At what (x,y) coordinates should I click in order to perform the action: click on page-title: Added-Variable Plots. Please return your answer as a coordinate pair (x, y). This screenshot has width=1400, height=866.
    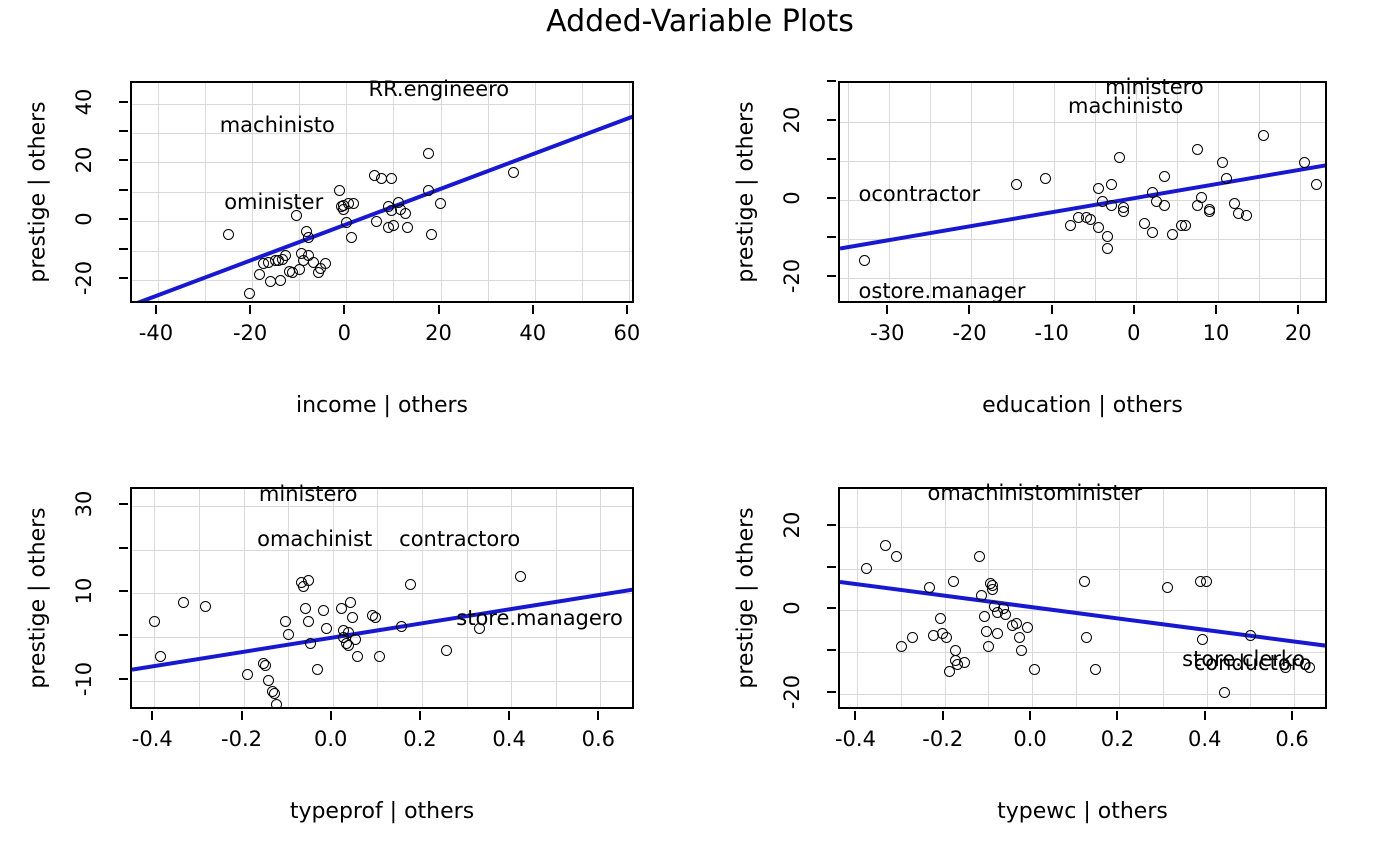
    Looking at the image, I should click on (700, 21).